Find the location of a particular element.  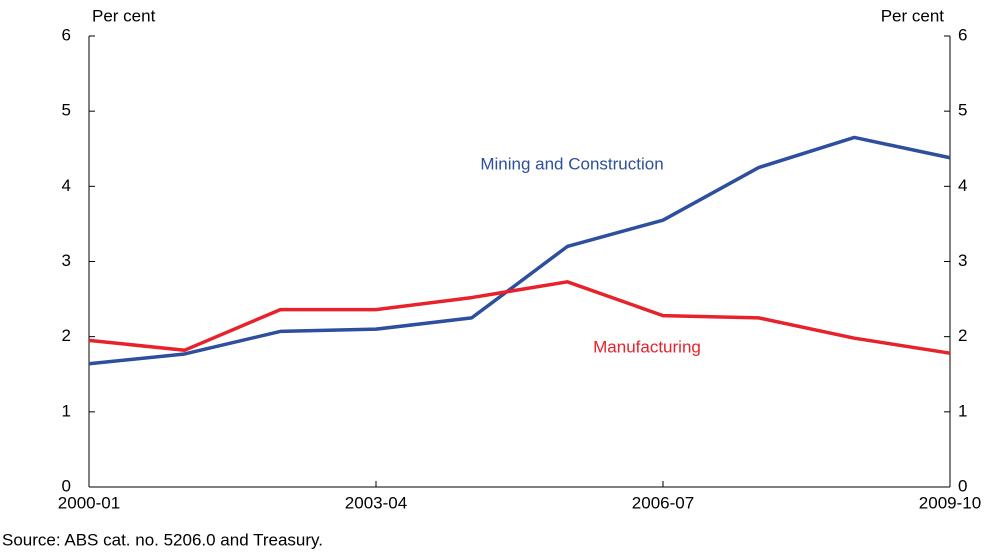

y2-axis-label: Per cent is located at coordinates (913, 15).